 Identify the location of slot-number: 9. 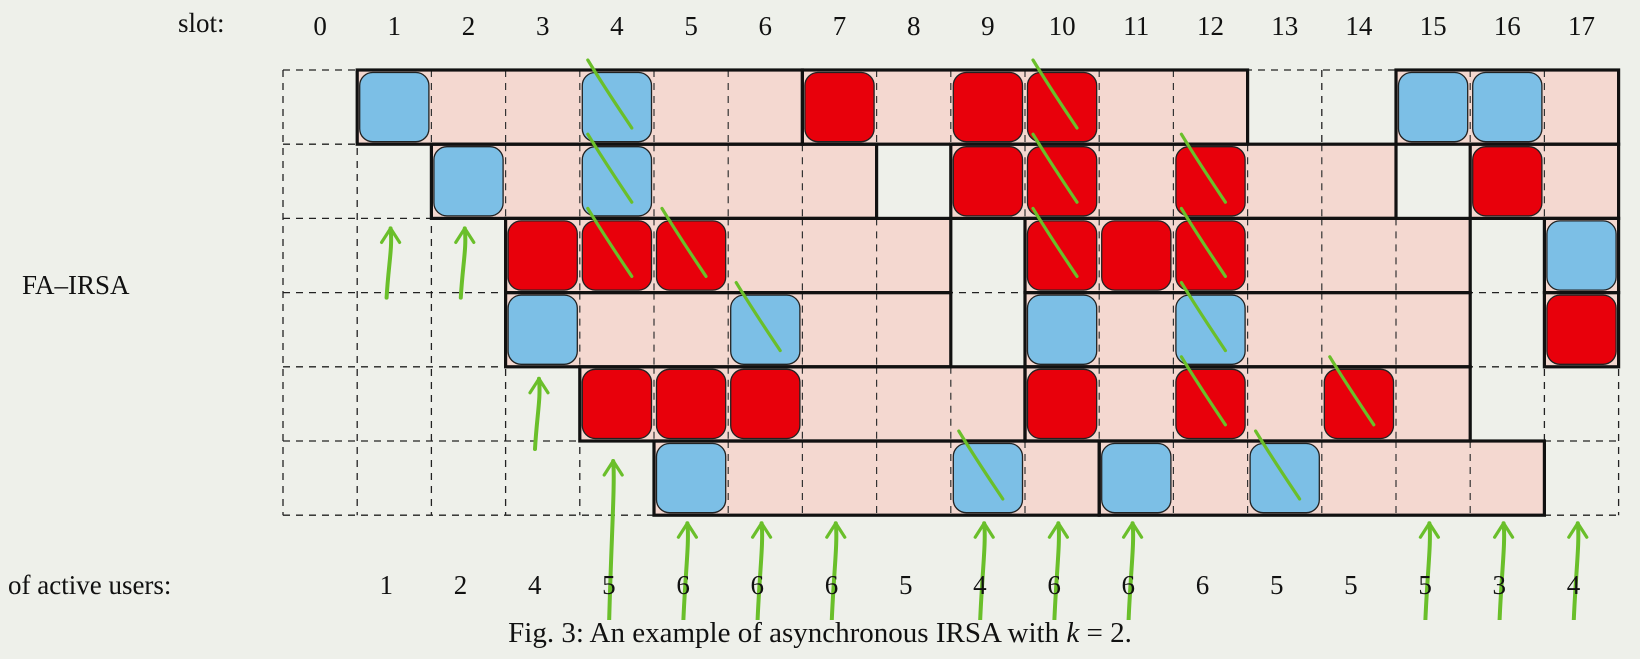
(988, 26).